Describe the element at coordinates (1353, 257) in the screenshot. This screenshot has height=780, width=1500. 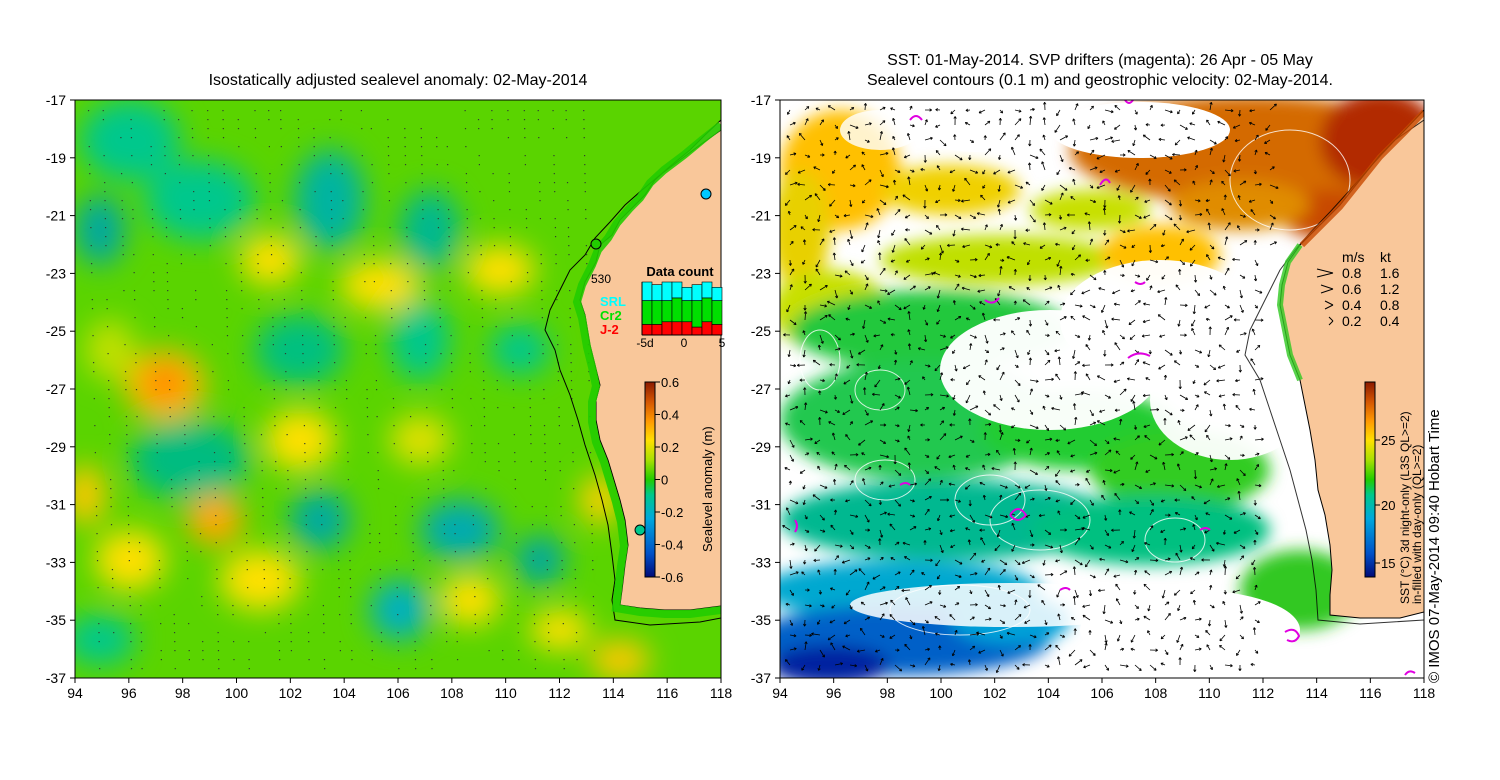
I see `speed-header-ms: m/s` at that location.